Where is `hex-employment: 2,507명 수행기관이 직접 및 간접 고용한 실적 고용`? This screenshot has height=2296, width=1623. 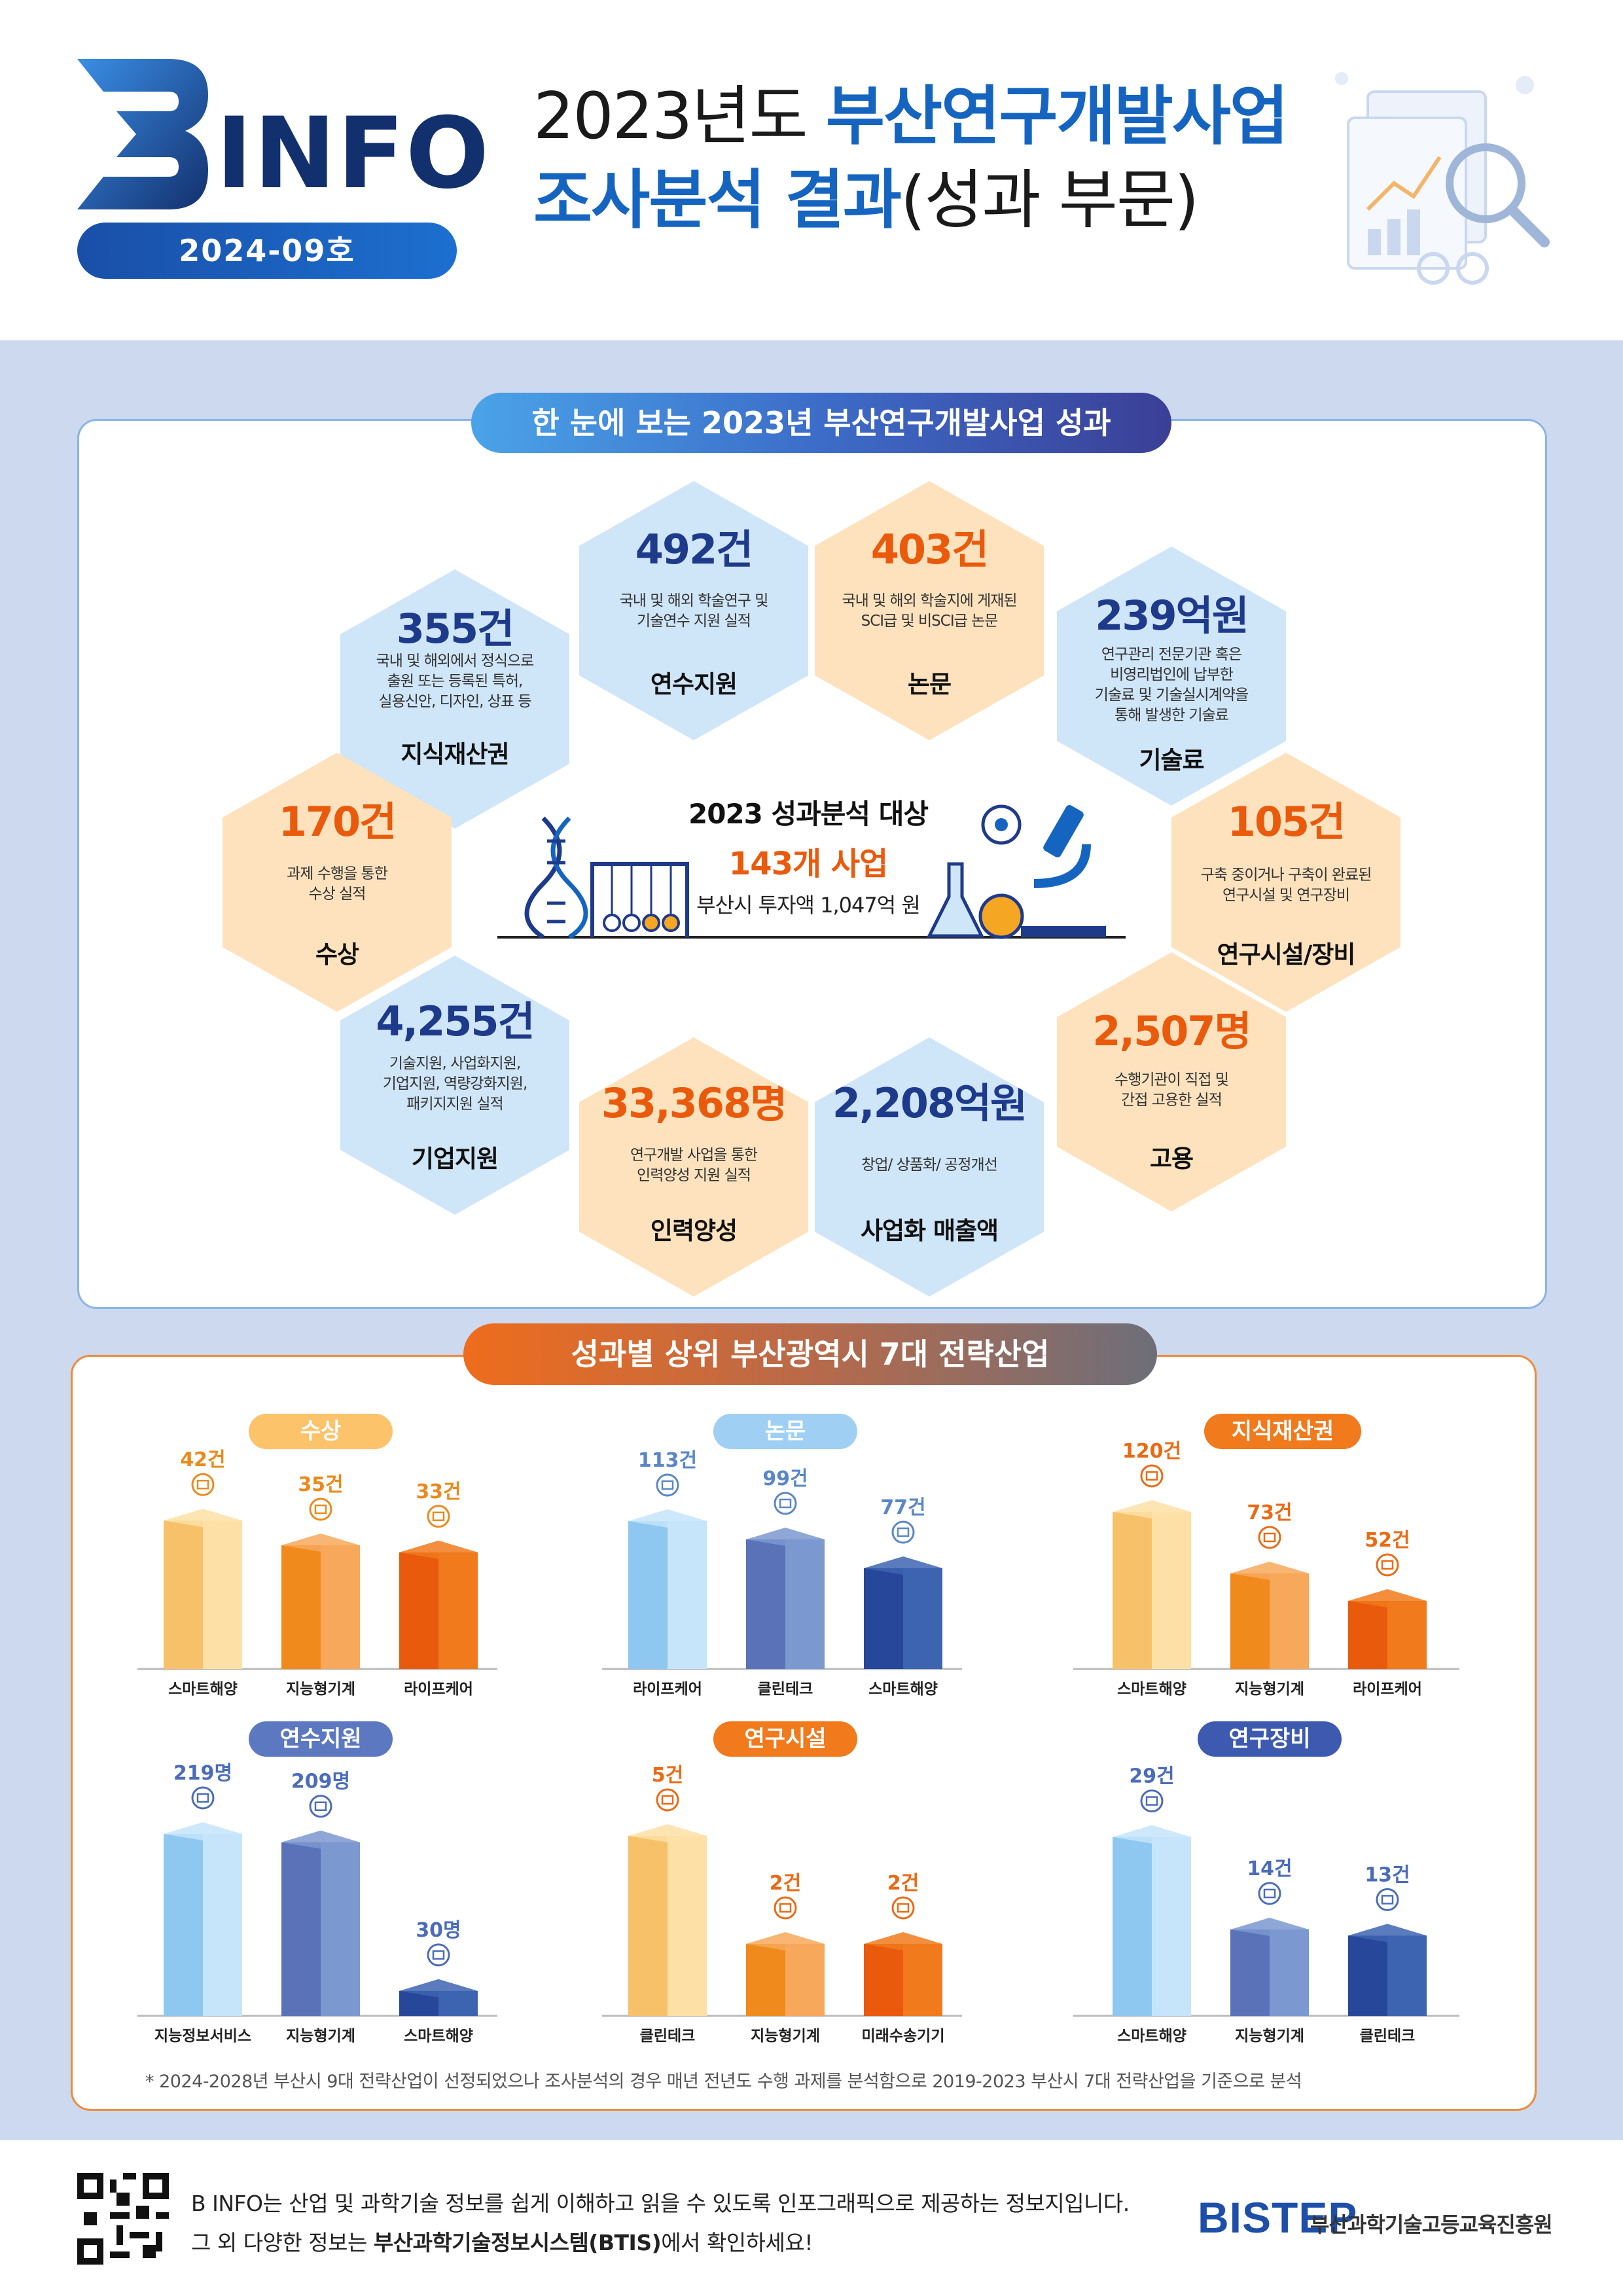 hex-employment: 2,507명 수행기관이 직접 및 간접 고용한 실적 고용 is located at coordinates (1171, 1081).